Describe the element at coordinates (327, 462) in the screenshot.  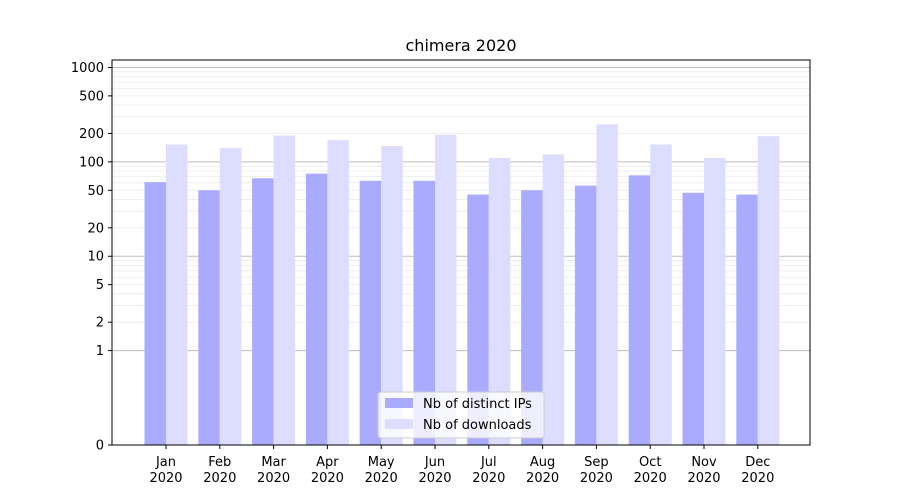
I see `x-tick-label-line: Apr` at that location.